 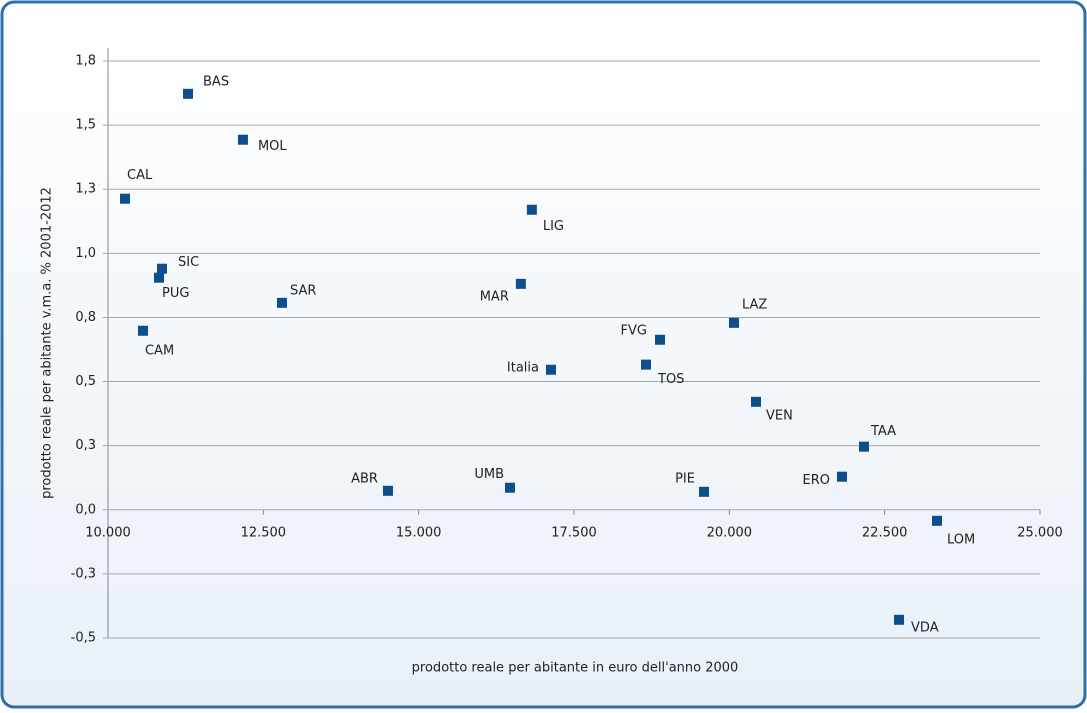 What do you see at coordinates (108, 532) in the screenshot?
I see `x-tick-label: 10.000` at bounding box center [108, 532].